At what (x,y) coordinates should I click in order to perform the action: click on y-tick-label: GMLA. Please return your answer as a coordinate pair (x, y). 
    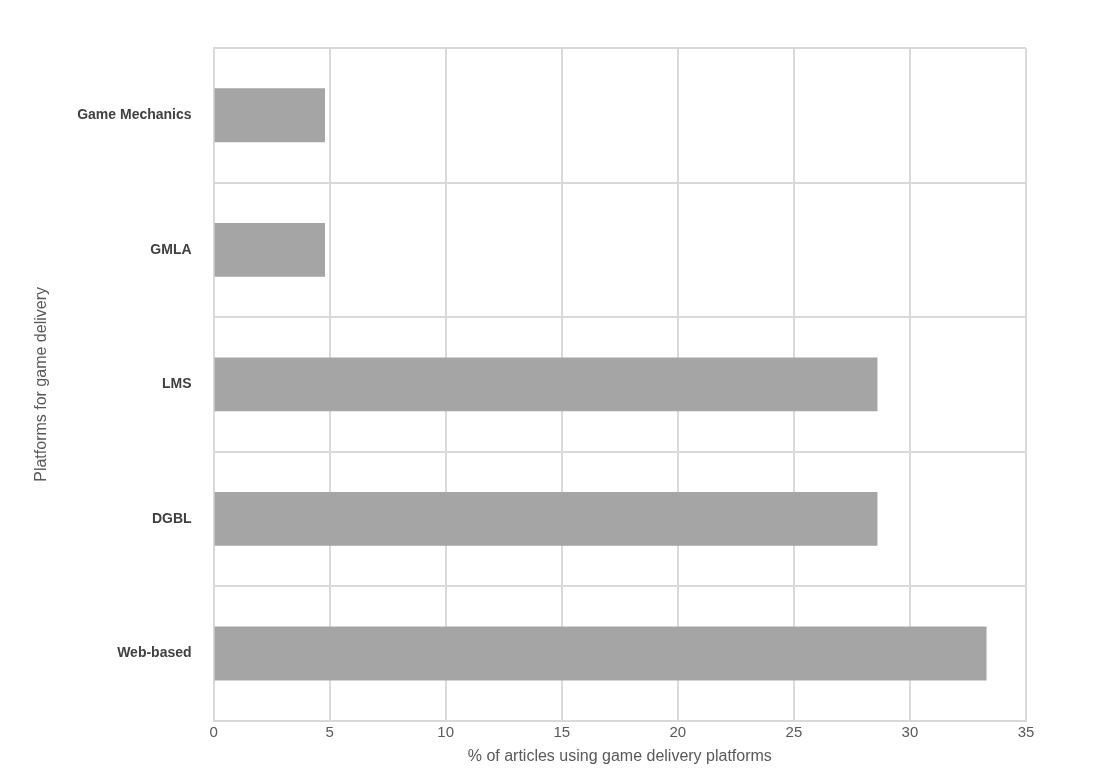
    Looking at the image, I should click on (171, 248).